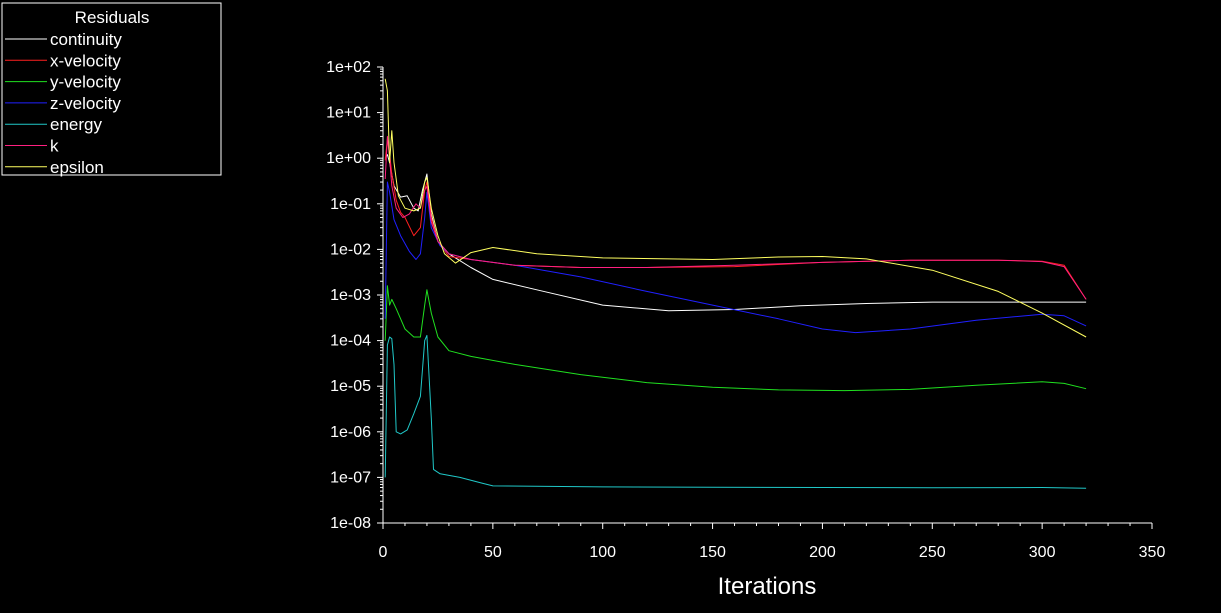 The image size is (1221, 613). Describe the element at coordinates (348, 113) in the screenshot. I see `y-tick-label: 1e+01` at that location.